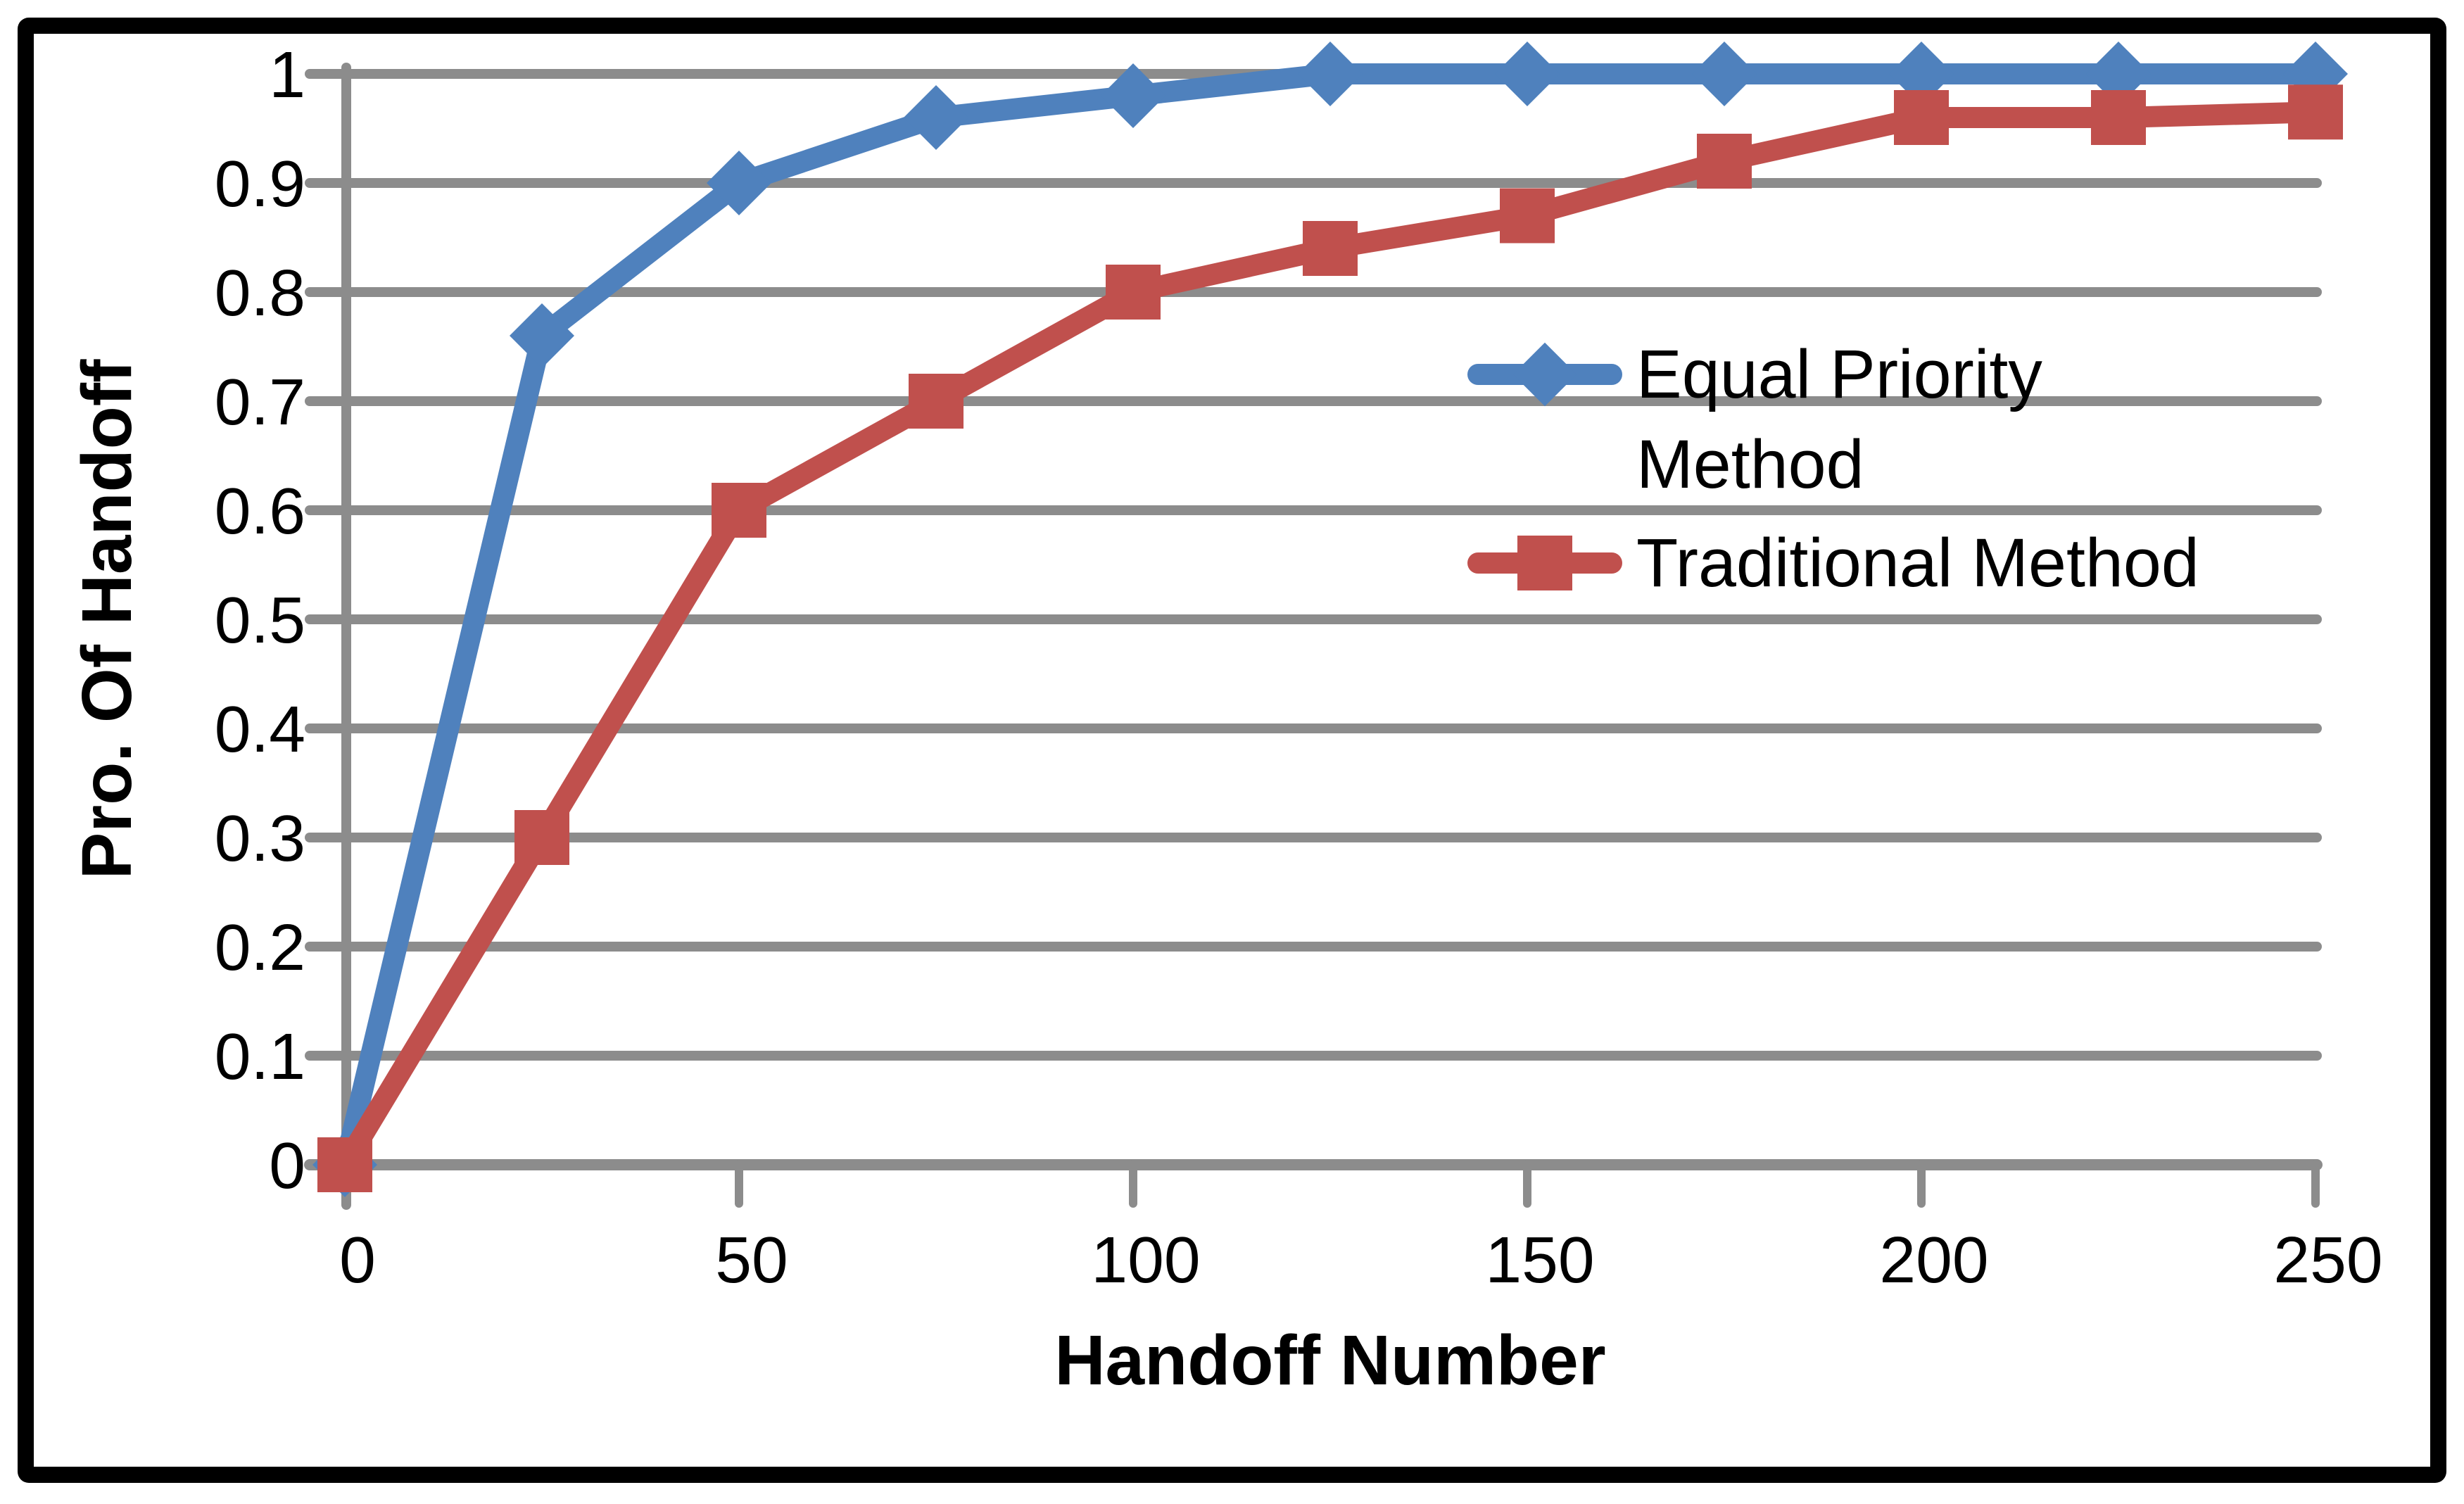 The height and width of the screenshot is (1504, 2464). Describe the element at coordinates (1839, 419) in the screenshot. I see `legend-label: Equal Priority Method` at that location.